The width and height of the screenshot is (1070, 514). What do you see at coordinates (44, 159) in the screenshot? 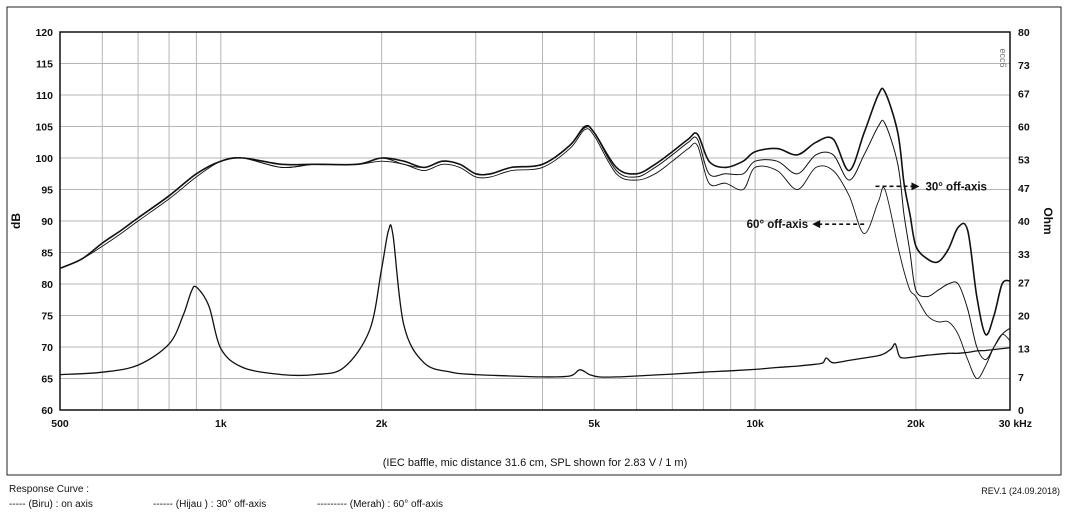
I see `y-tick-label: 100` at bounding box center [44, 159].